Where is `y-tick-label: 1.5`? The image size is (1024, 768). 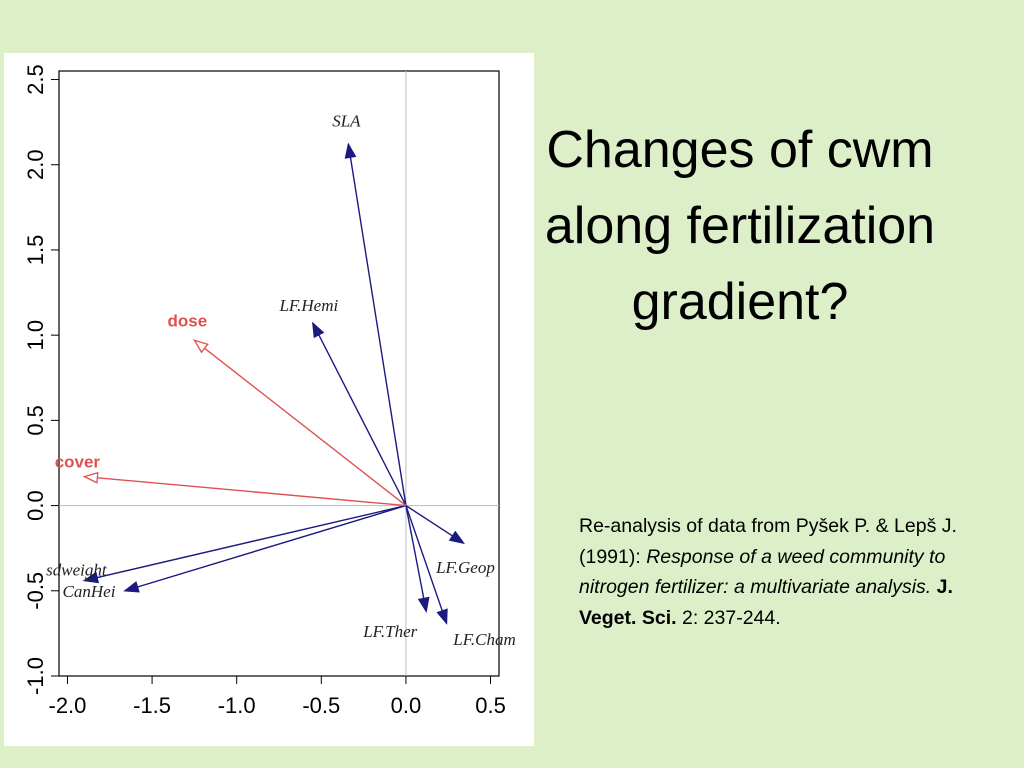 y-tick-label: 1.5 is located at coordinates (35, 250).